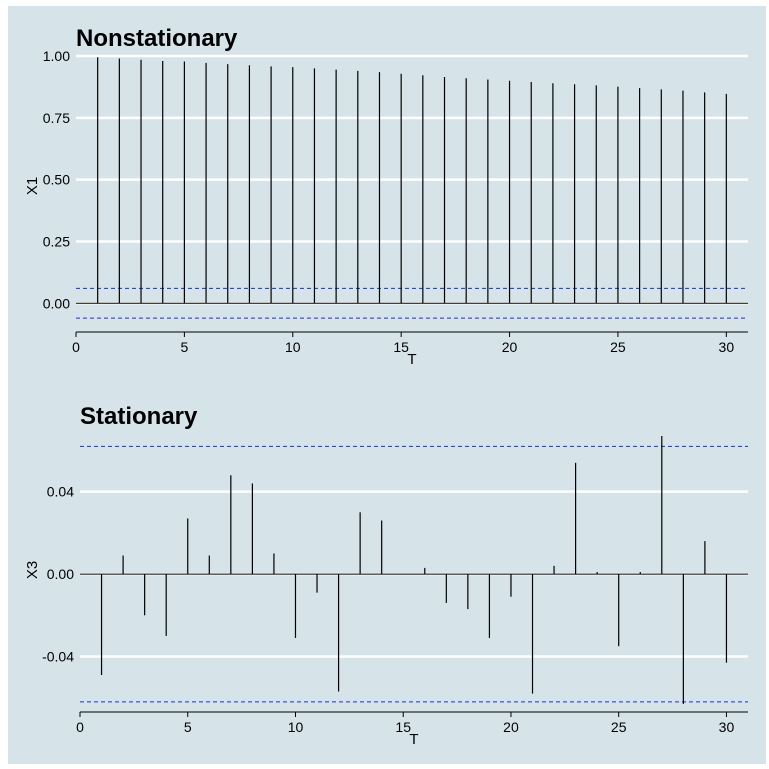 This screenshot has width=769, height=769. I want to click on stationary-title: Stationary, so click(139, 416).